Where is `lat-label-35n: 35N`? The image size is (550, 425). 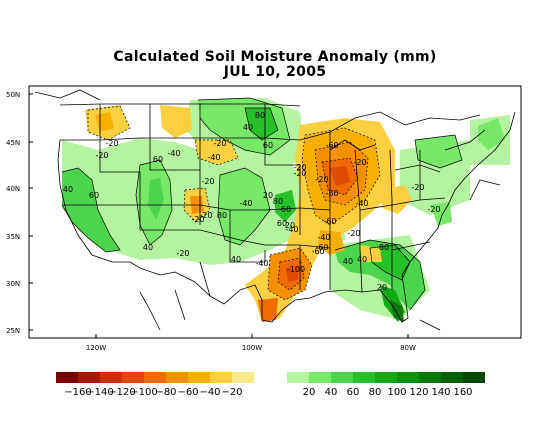
lat-label-35n: 35N is located at coordinates (13, 237).